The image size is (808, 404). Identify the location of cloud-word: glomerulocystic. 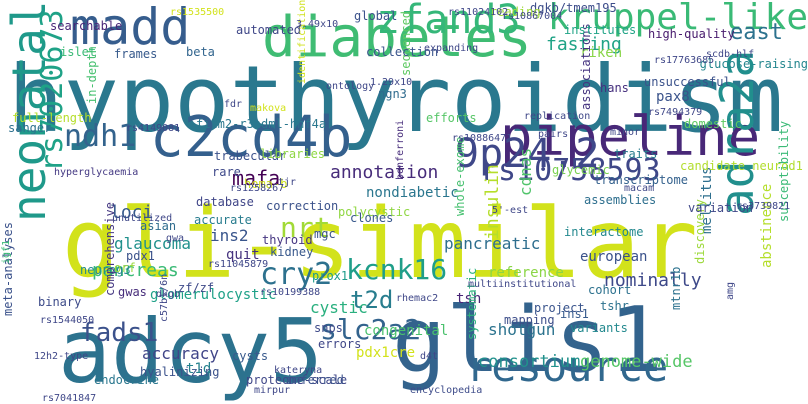
(213, 295).